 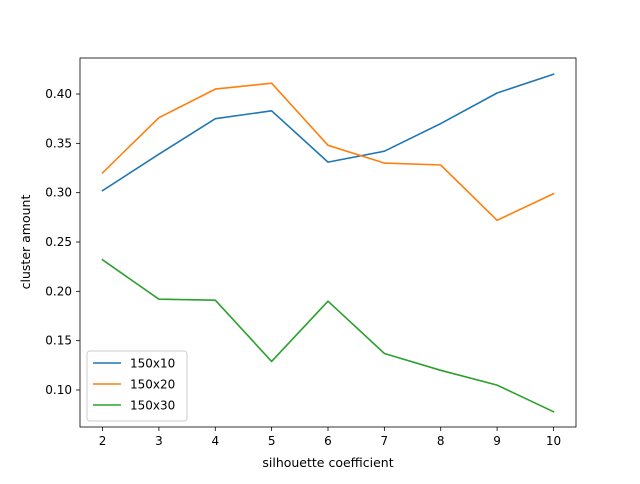 What do you see at coordinates (58, 341) in the screenshot?
I see `y-tick-label: 0.15` at bounding box center [58, 341].